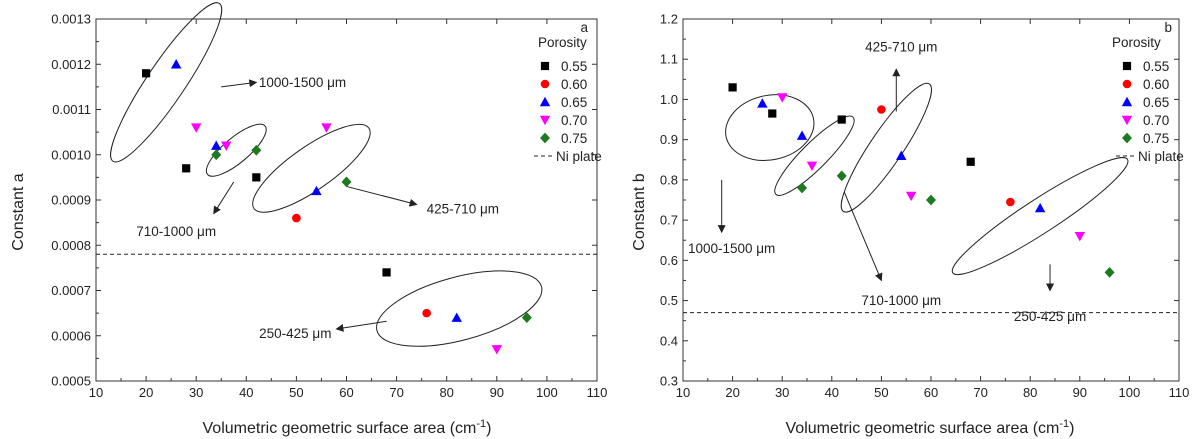 Image resolution: width=1192 pixels, height=439 pixels. I want to click on y-tick-label: 0.0009, so click(71, 200).